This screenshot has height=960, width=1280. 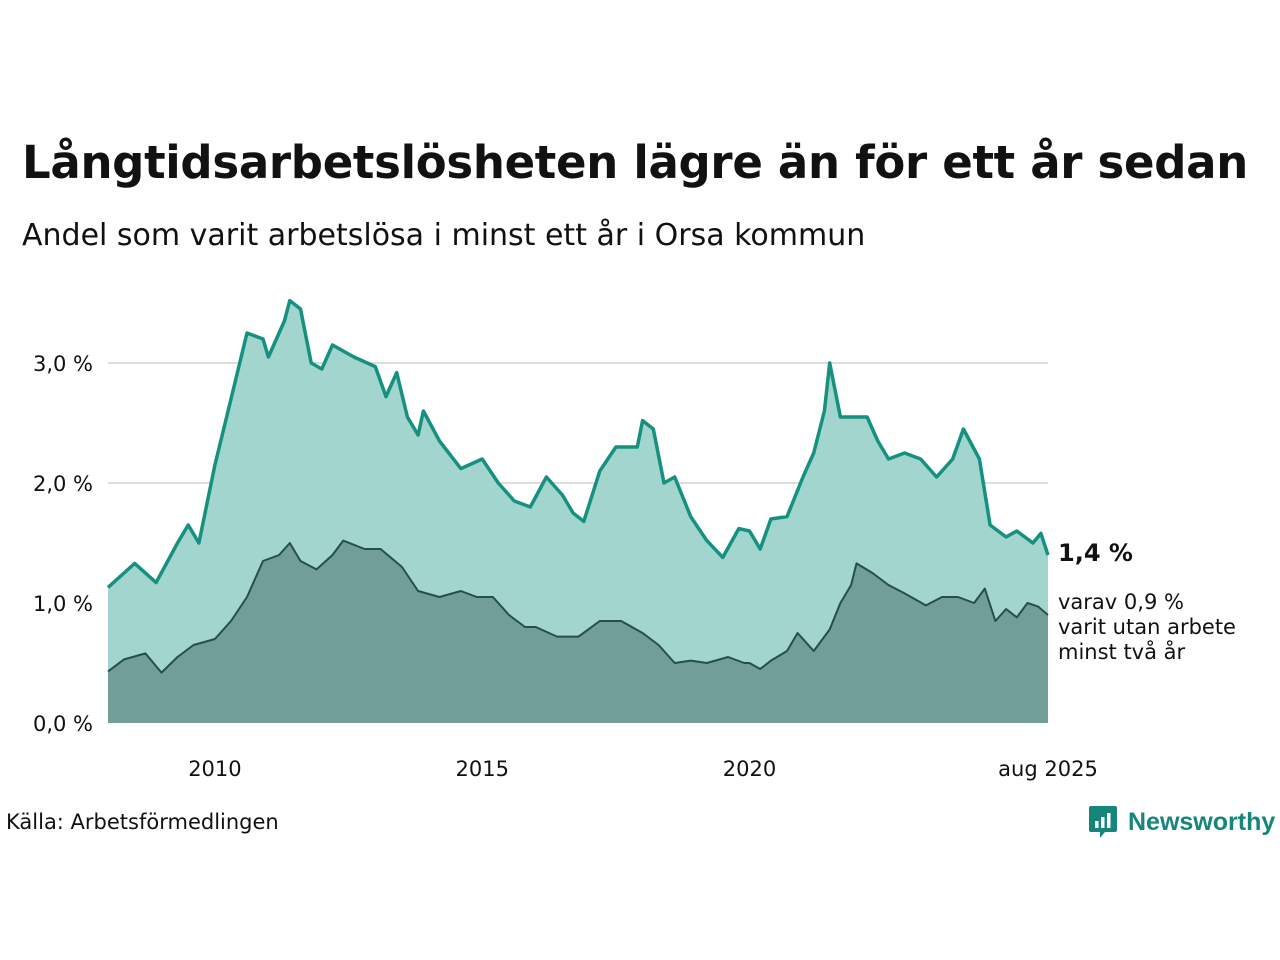 I want to click on last-value-label: 1,4 %, so click(x=1095, y=553).